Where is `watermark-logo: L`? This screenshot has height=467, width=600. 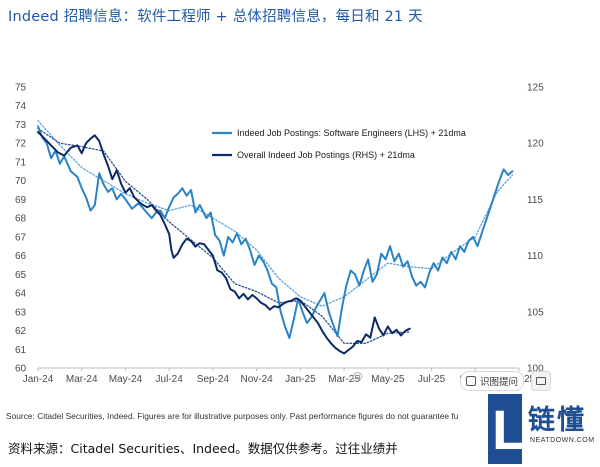
watermark-logo: L is located at coordinates (507, 429).